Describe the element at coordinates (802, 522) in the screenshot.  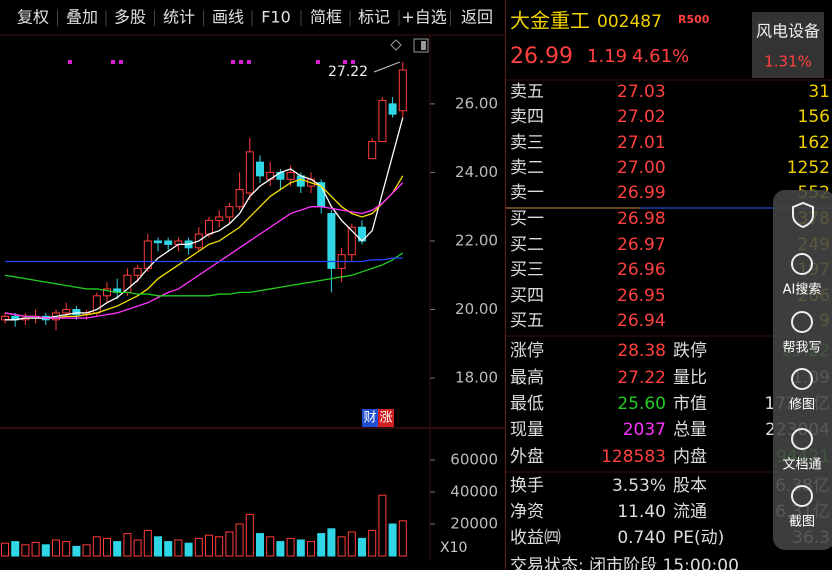
I see `sidebar-label: 截图` at that location.